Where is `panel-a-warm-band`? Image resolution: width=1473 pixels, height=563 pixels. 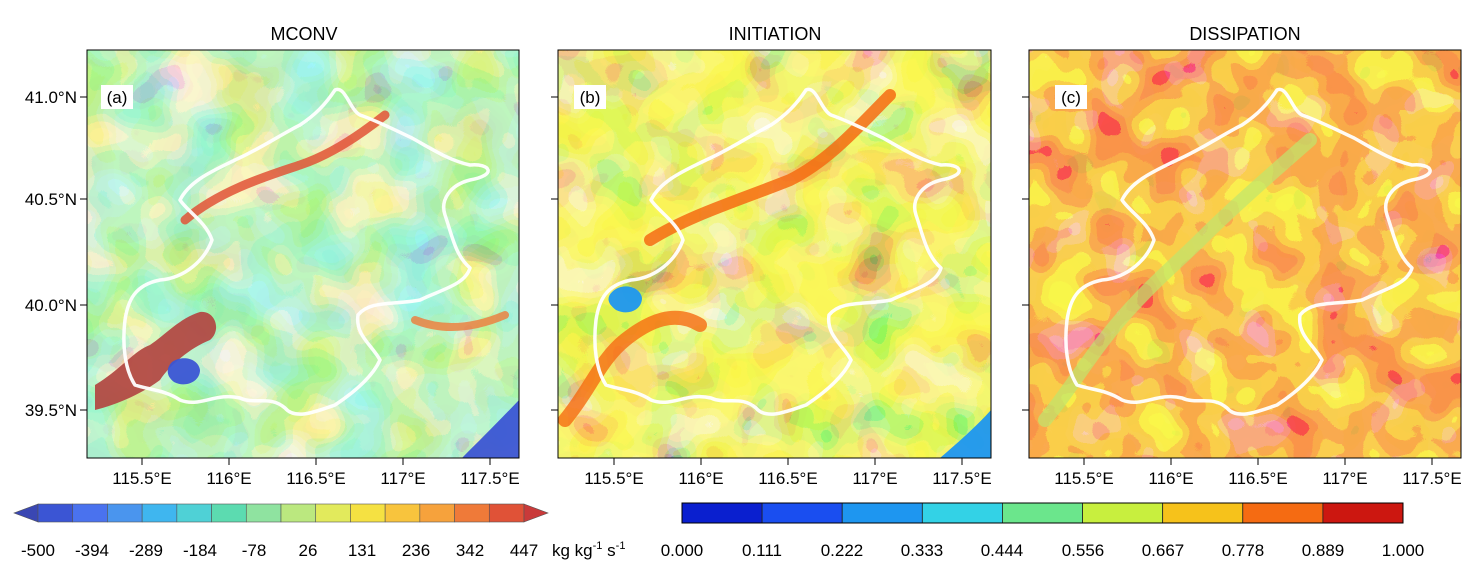
panel-a-warm-band is located at coordinates (285, 167).